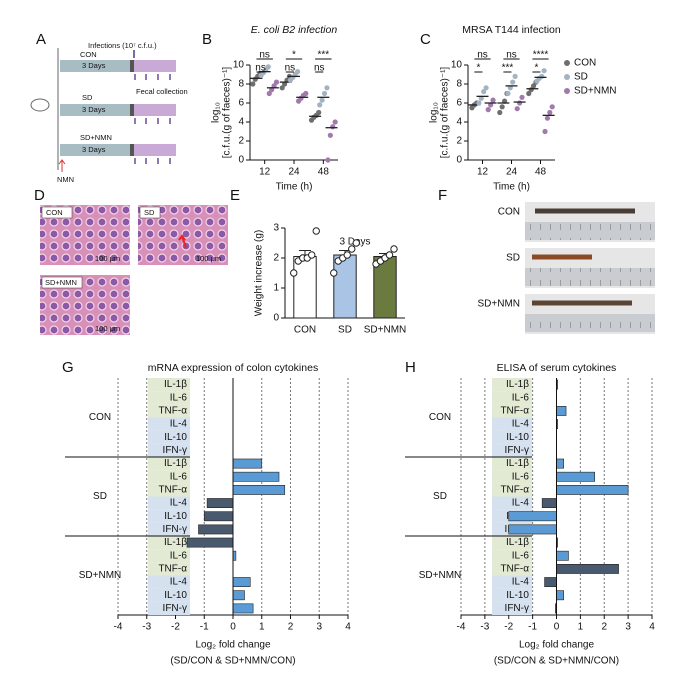 The image size is (679, 695). I want to click on x-tick-label: -4, so click(118, 627).